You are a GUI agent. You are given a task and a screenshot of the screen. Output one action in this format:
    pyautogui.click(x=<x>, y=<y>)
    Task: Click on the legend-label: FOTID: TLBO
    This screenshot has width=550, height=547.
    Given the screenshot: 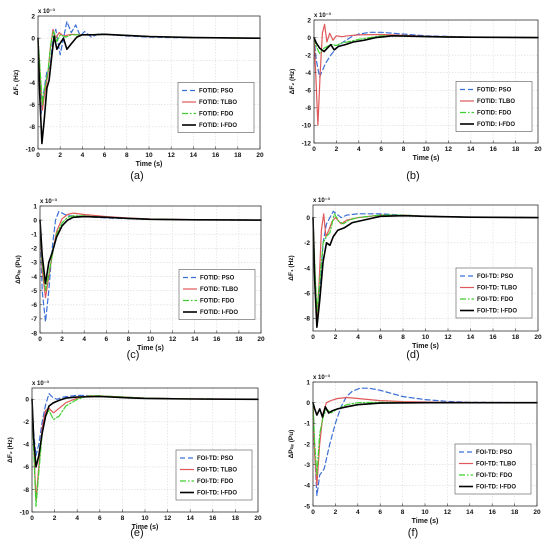 What is the action you would take?
    pyautogui.click(x=218, y=103)
    